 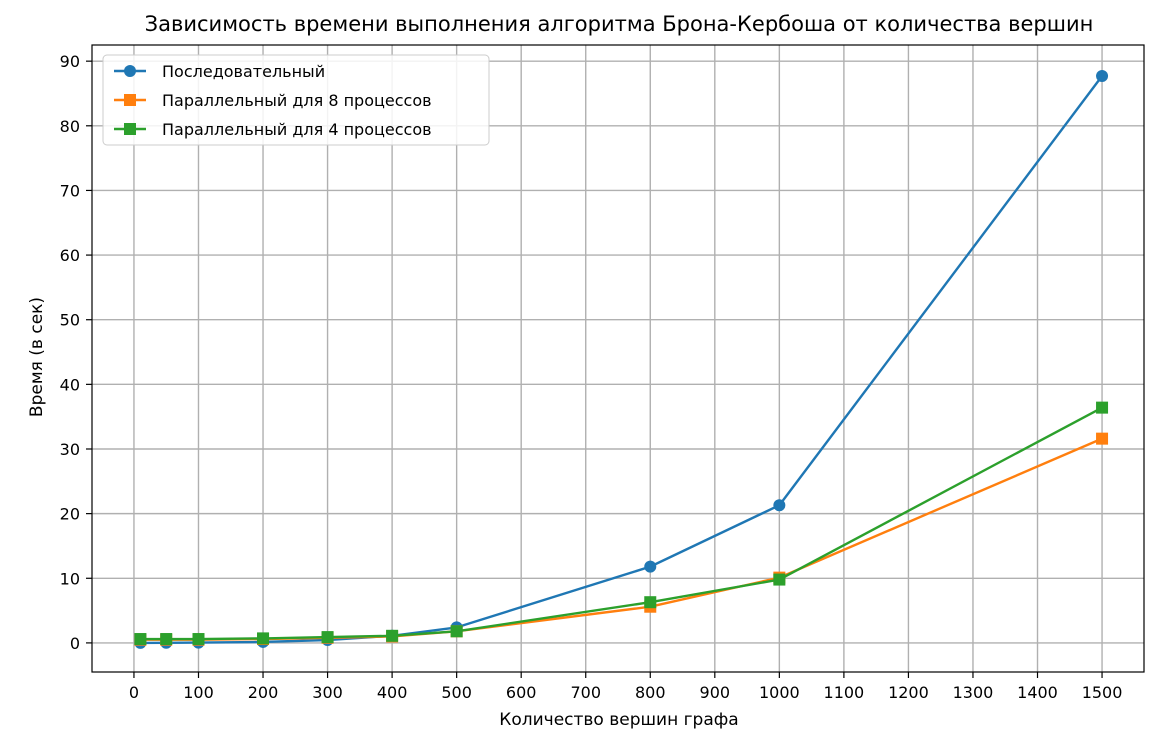 What do you see at coordinates (70, 126) in the screenshot?
I see `y-tick-label: 80` at bounding box center [70, 126].